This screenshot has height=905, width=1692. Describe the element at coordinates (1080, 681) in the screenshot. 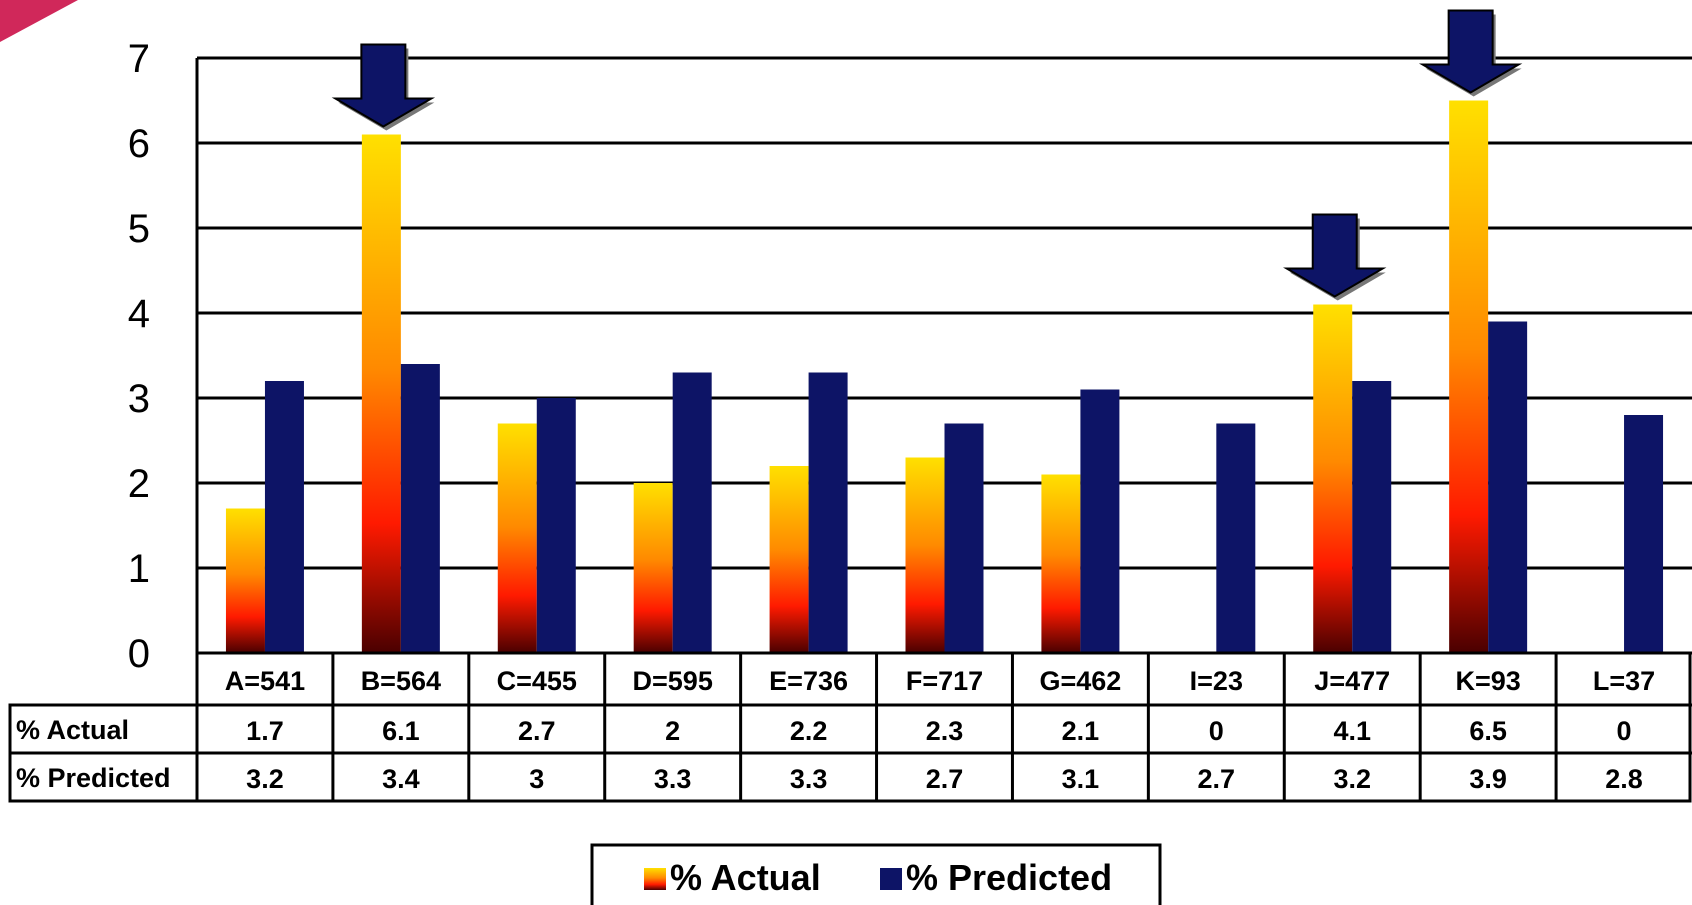

I see `category-label: G=462` at that location.